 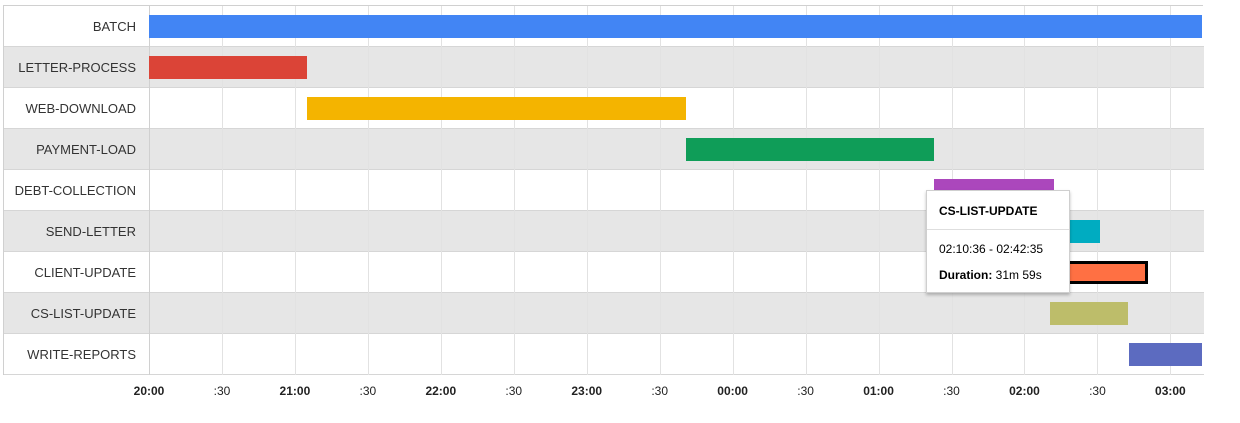 I want to click on tooltip-time-range: 02:10:36 - 02:42:35, so click(x=991, y=249).